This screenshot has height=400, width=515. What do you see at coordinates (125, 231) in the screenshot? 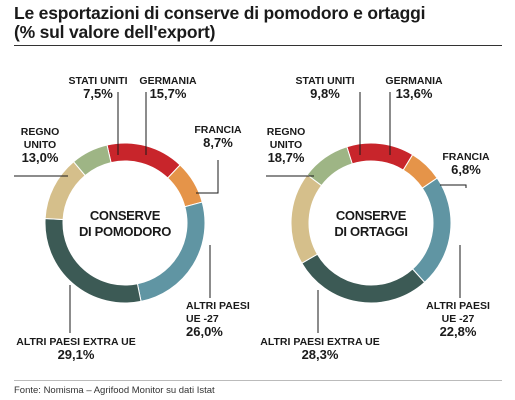
I see `center-label-line-2: DI POMODORO` at bounding box center [125, 231].